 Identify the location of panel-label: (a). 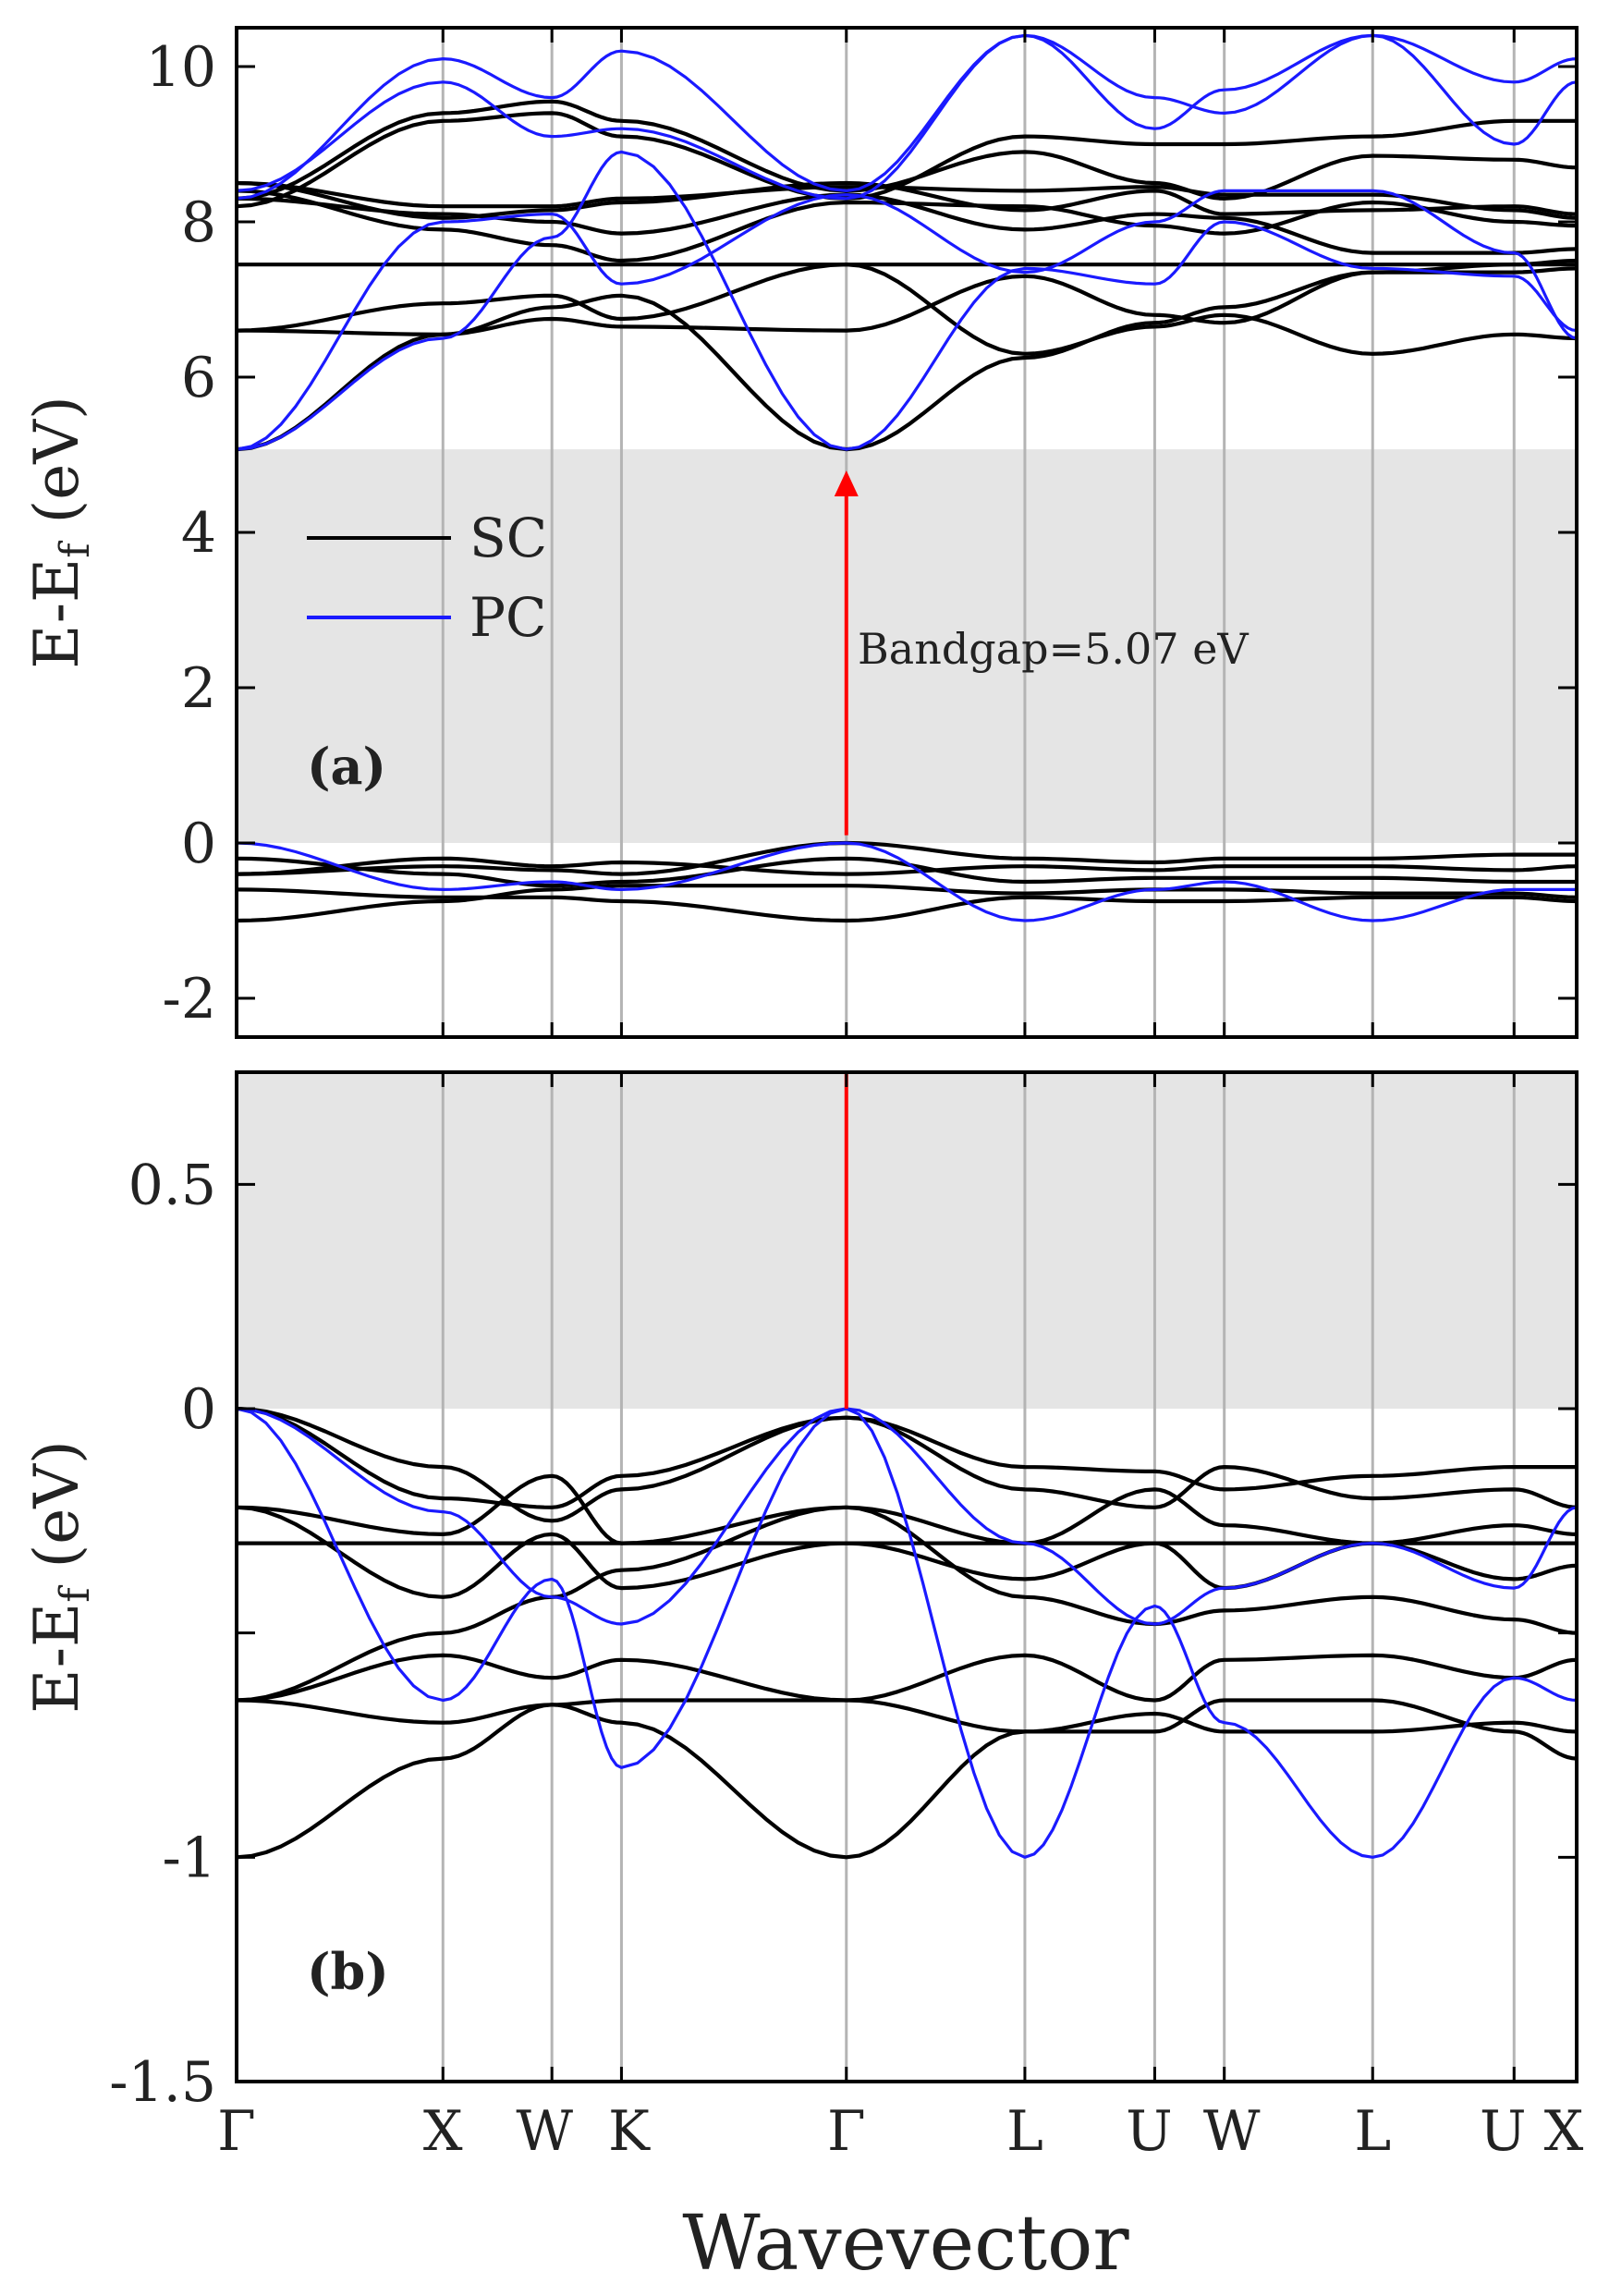
(346, 767).